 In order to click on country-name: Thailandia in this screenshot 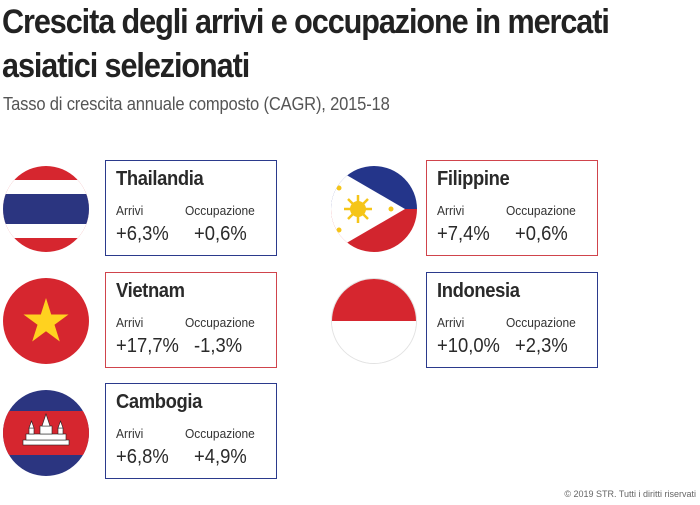, I will do `click(160, 179)`.